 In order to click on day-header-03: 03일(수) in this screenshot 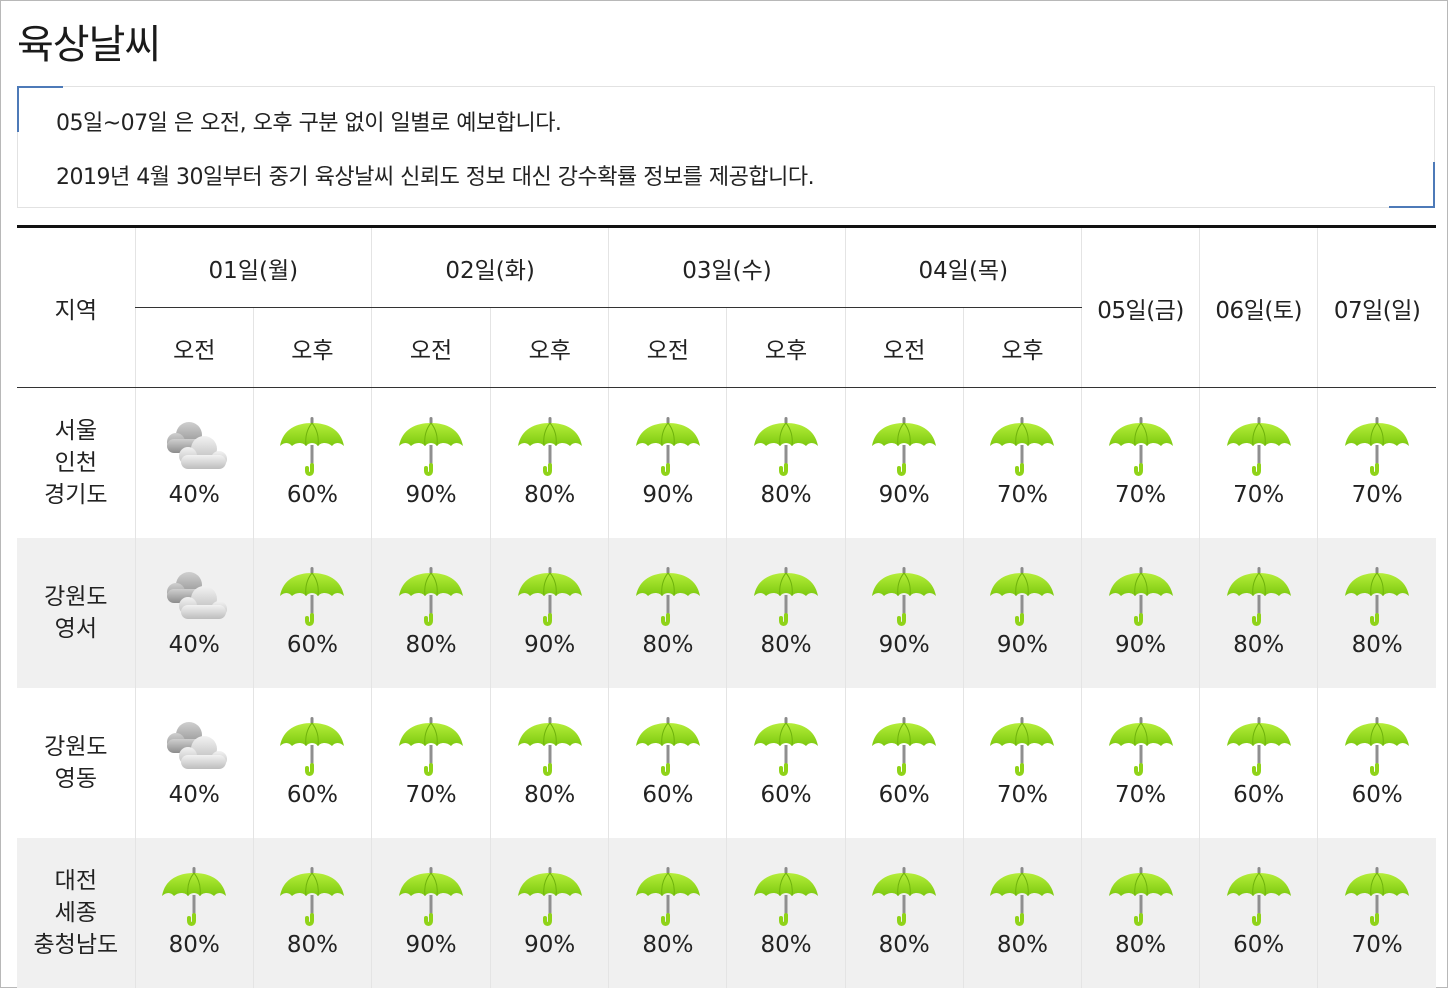, I will do `click(727, 267)`.